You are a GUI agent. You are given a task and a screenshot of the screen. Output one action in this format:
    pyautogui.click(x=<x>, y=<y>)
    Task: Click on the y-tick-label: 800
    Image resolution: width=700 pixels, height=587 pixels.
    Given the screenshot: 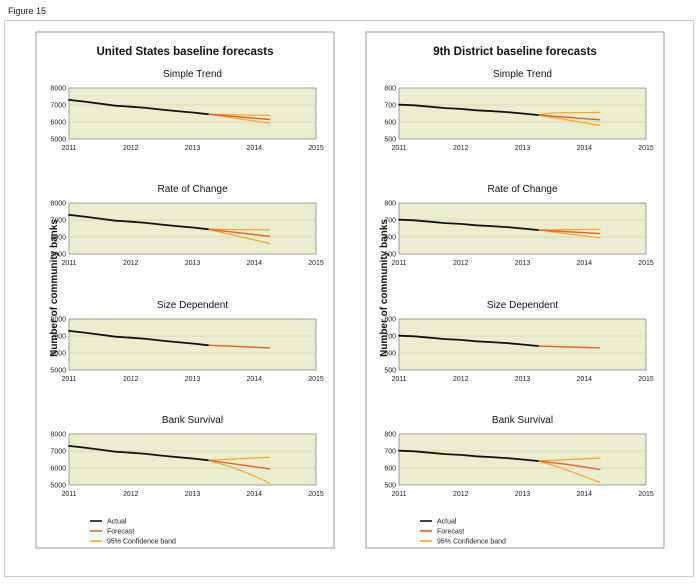 What is the action you would take?
    pyautogui.click(x=390, y=320)
    